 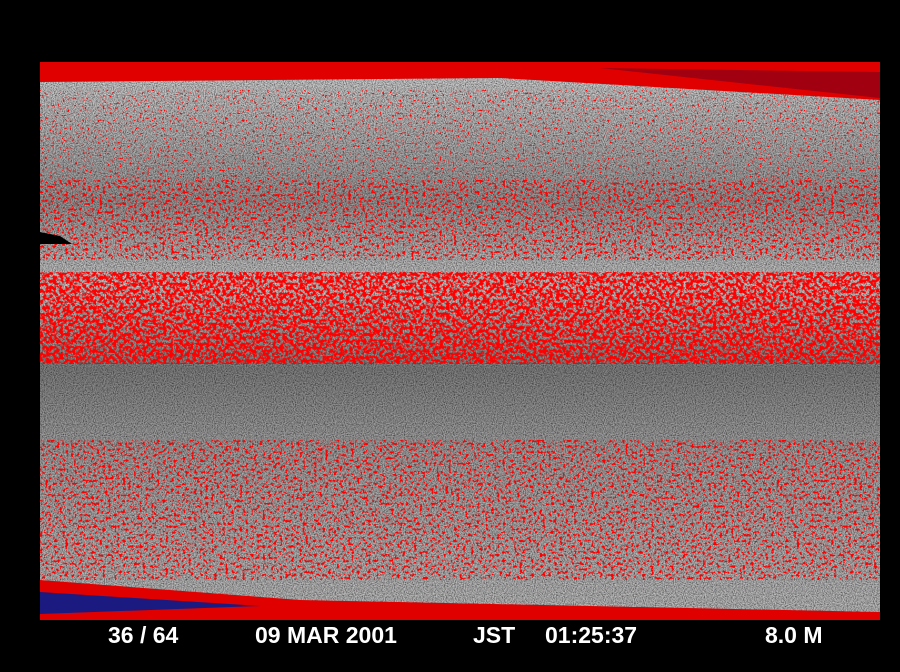 What do you see at coordinates (494, 635) in the screenshot?
I see `timezone: JST` at bounding box center [494, 635].